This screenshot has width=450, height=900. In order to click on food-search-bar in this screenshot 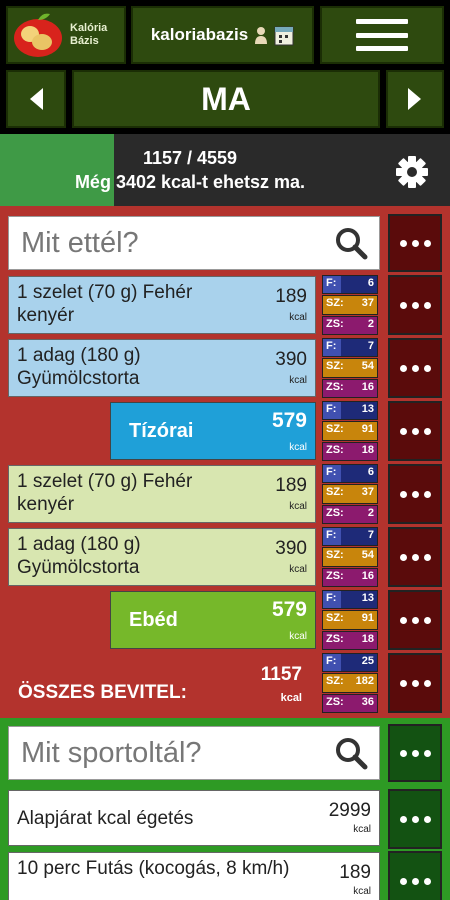, I will do `click(194, 243)`.